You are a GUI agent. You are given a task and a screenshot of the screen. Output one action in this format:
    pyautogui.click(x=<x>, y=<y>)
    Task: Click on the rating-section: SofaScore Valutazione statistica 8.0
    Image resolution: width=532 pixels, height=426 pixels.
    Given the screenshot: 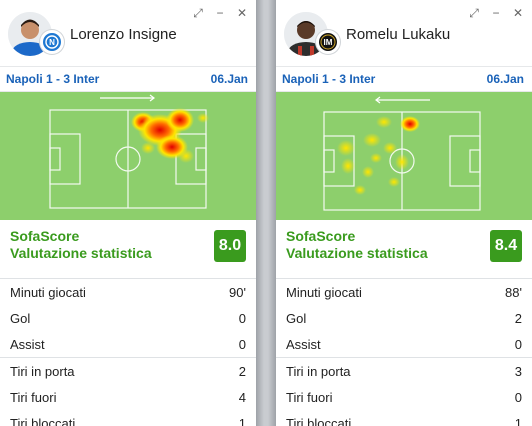 What is the action you would take?
    pyautogui.click(x=128, y=249)
    